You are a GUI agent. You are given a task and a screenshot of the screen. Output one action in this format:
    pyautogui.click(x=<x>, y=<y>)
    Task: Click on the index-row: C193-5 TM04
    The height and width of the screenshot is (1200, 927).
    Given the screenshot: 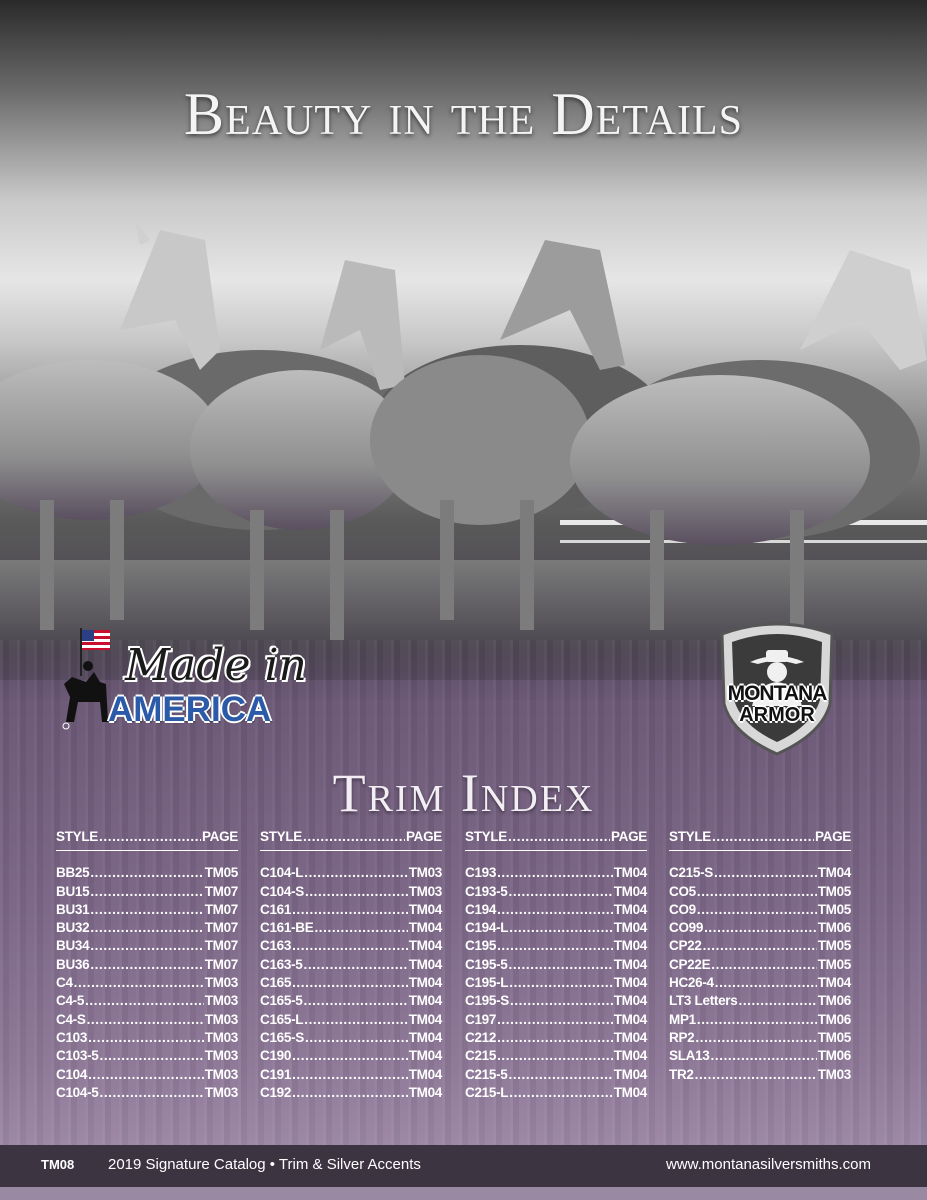 What is the action you would take?
    pyautogui.click(x=556, y=889)
    